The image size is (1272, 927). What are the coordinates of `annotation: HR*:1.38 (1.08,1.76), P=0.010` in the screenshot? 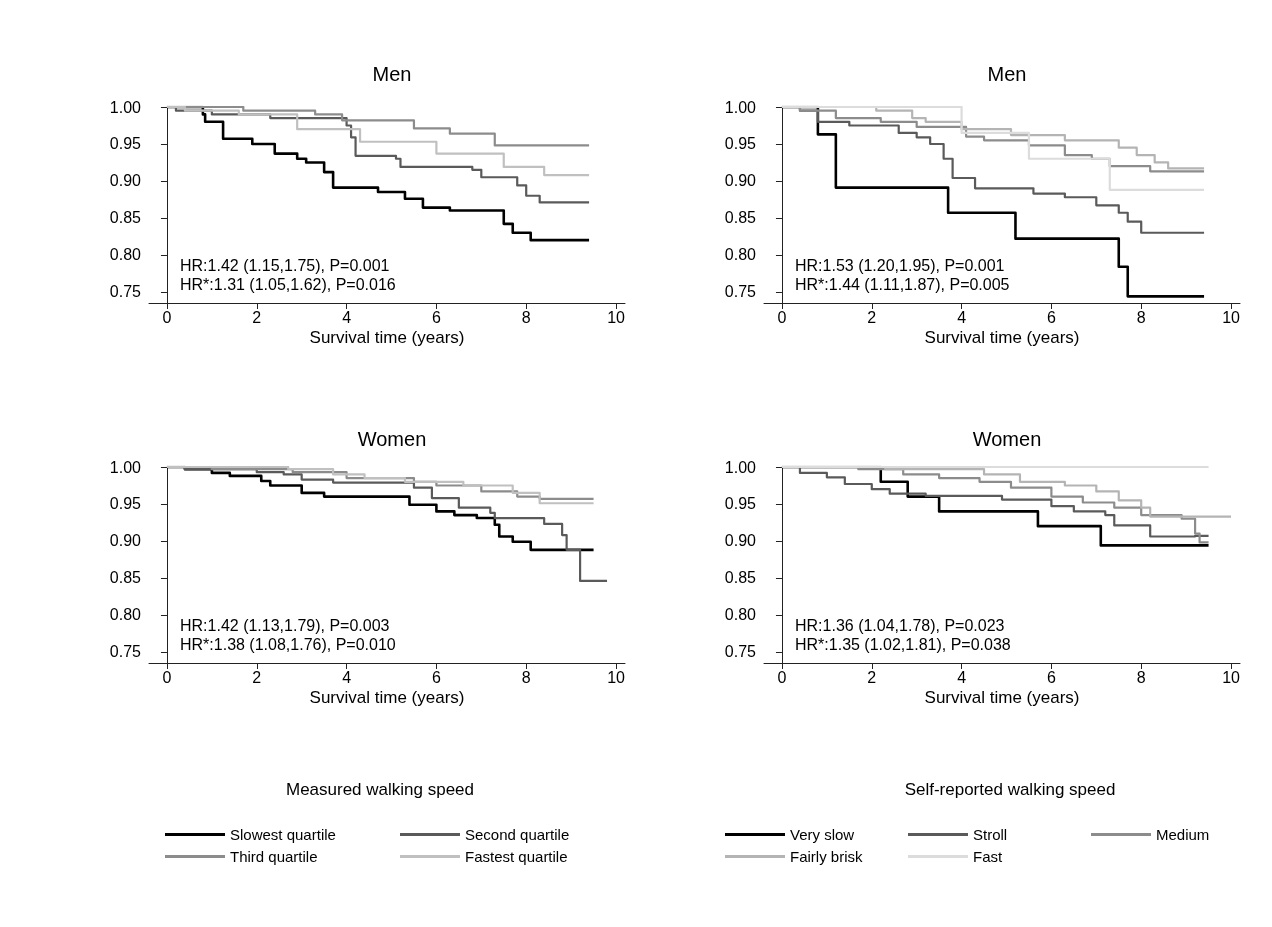 It's located at (288, 644).